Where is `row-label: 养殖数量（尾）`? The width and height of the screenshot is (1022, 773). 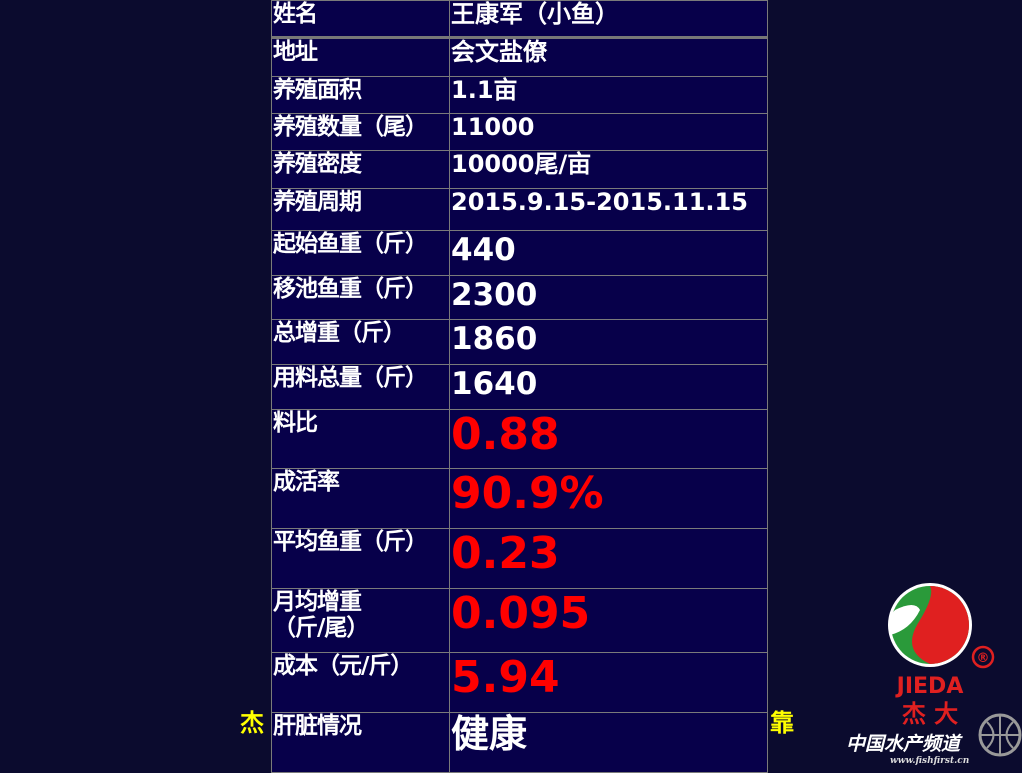 row-label: 养殖数量（尾） is located at coordinates (360, 132).